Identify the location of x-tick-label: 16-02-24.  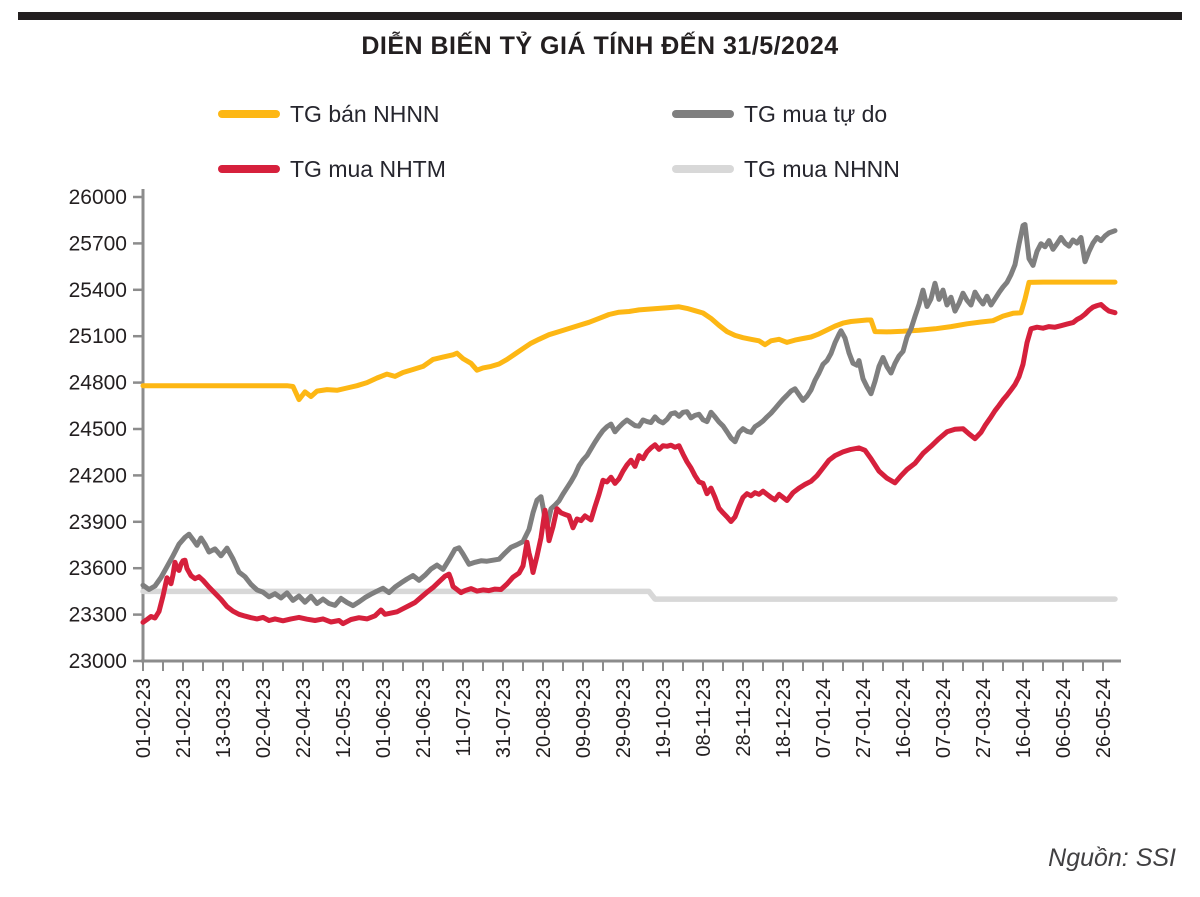
(904, 718).